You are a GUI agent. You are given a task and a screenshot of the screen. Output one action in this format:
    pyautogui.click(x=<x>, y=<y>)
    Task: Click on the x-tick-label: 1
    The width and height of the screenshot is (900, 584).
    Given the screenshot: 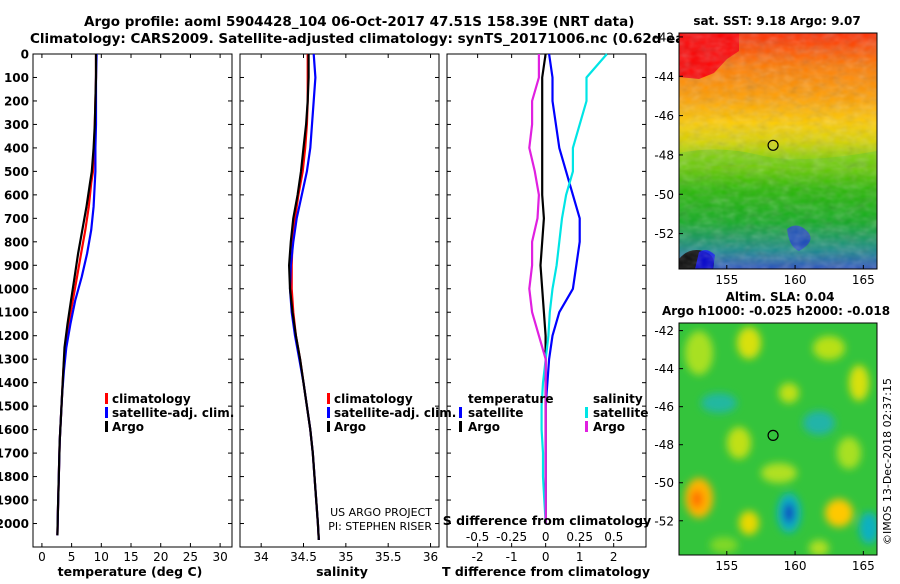 What is the action you would take?
    pyautogui.click(x=580, y=557)
    